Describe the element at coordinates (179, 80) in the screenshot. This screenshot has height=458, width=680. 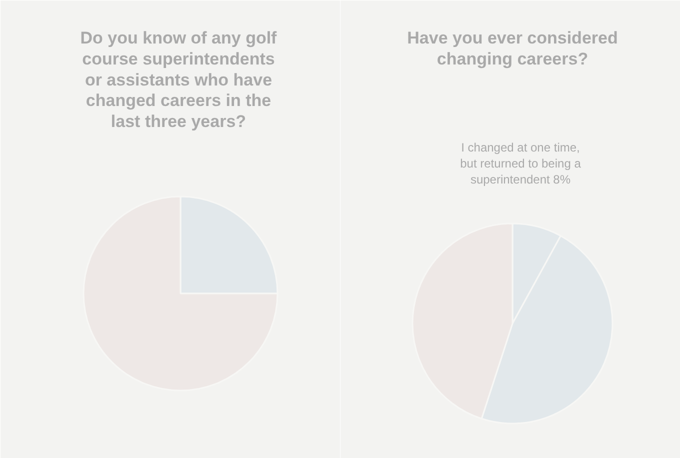
I see `chart-title: Do you know of any golf course superintendents or assistants who have changed careers in the last three years?` at that location.